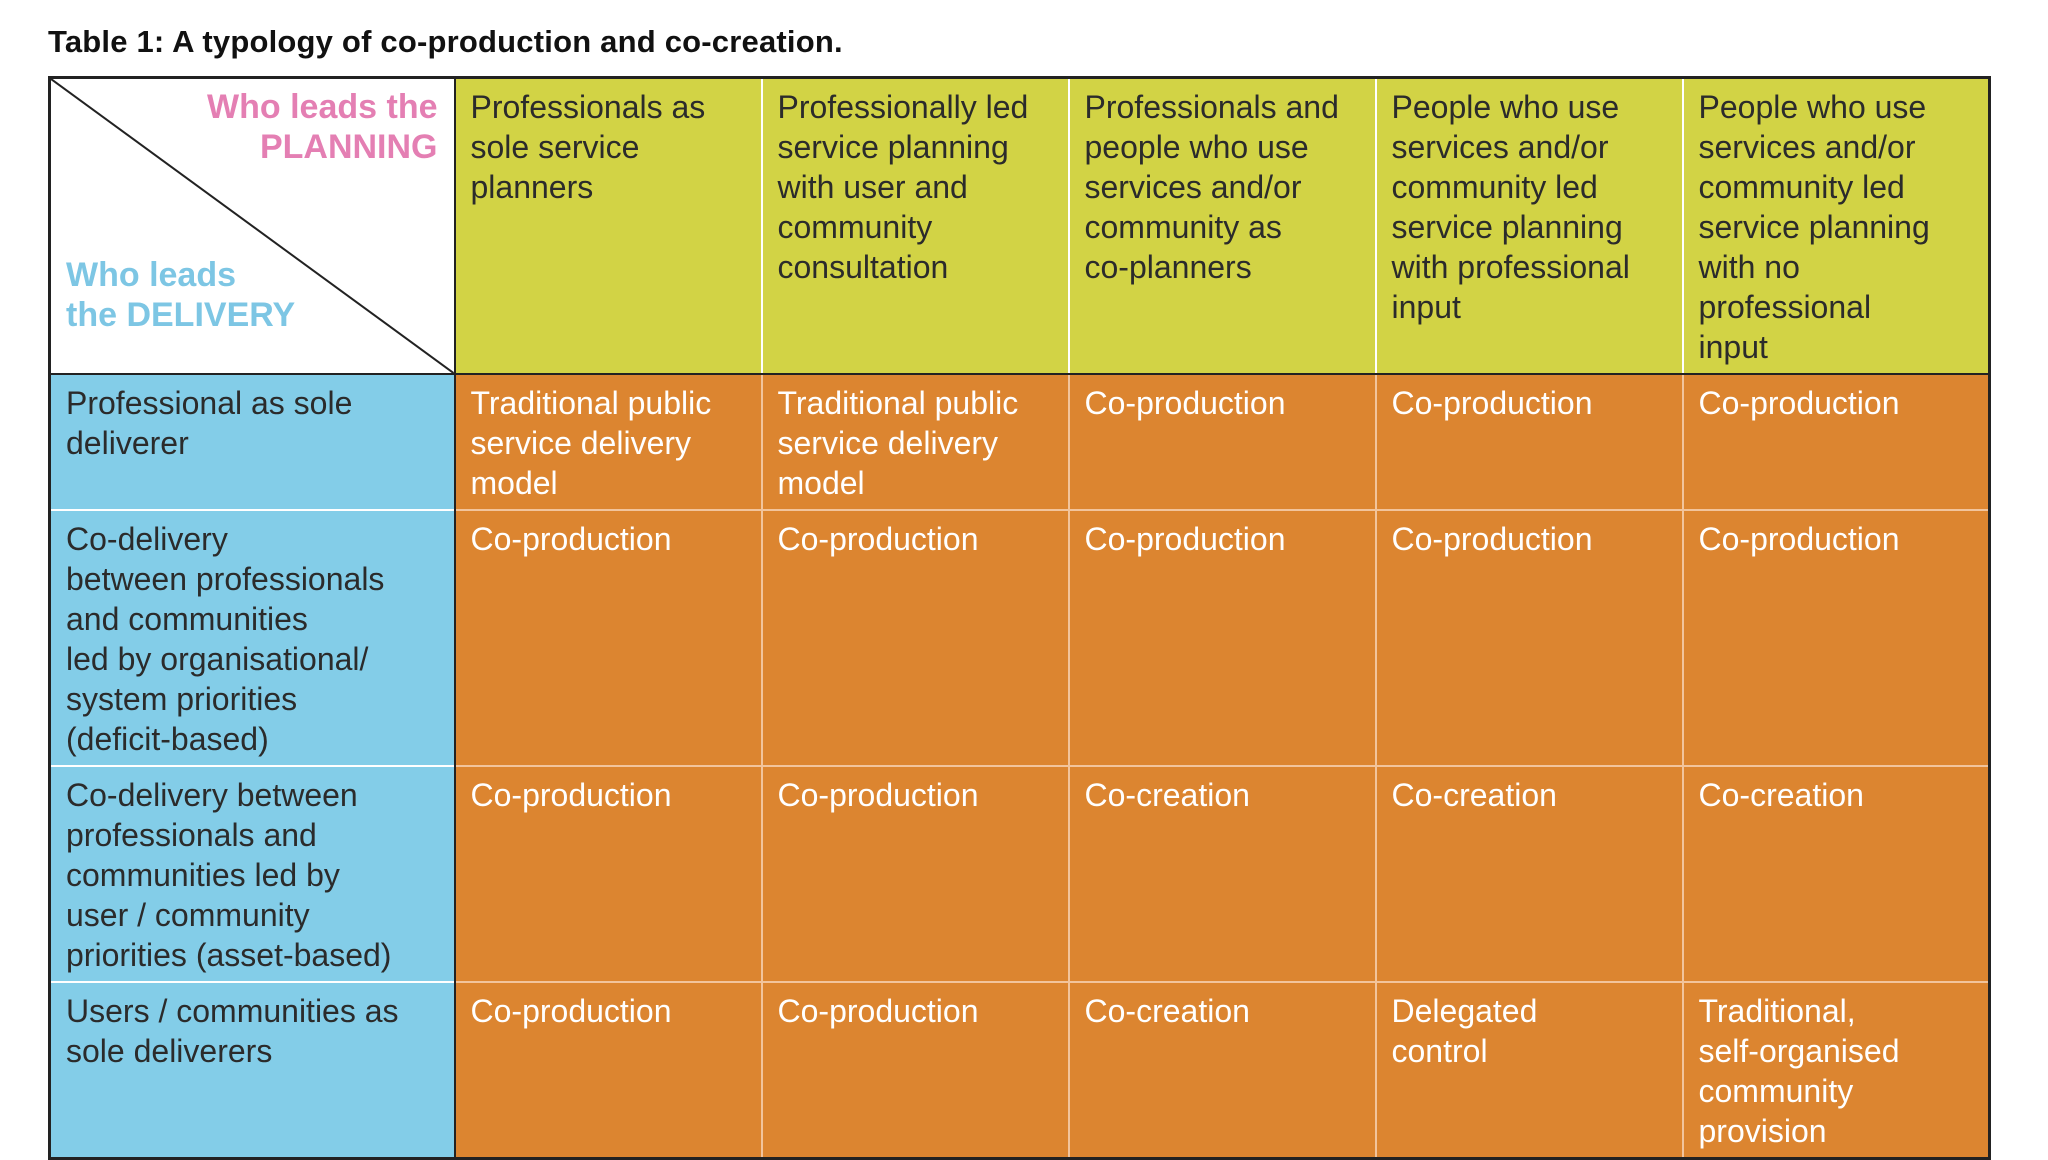 The height and width of the screenshot is (1160, 2048). I want to click on cell-text-line: communities led by, so click(203, 875).